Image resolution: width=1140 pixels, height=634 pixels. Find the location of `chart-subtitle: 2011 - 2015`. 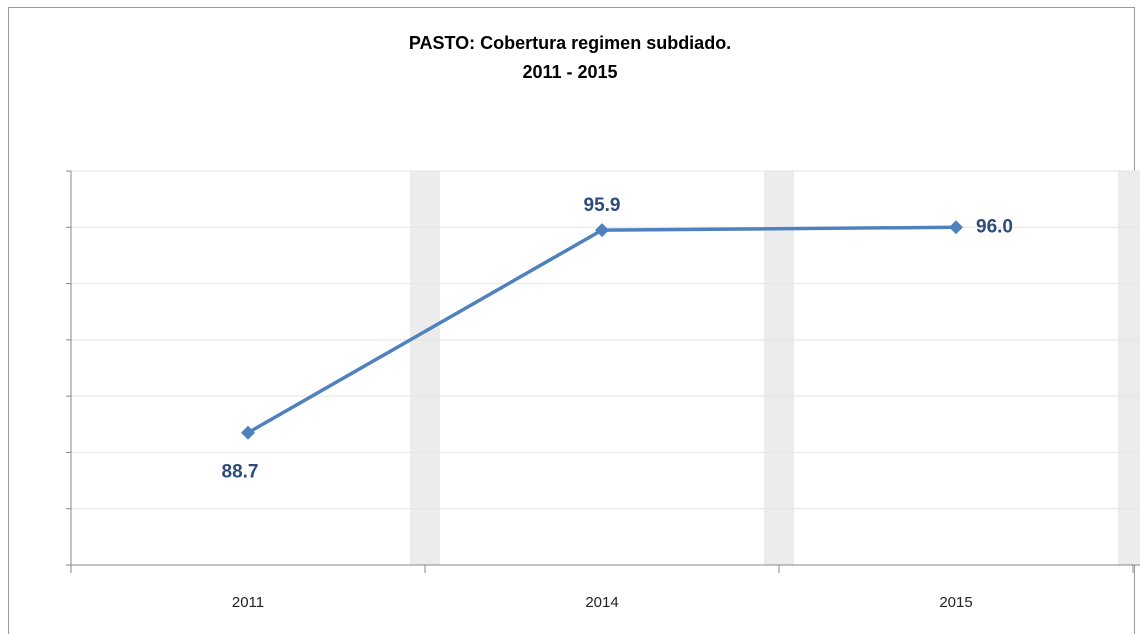

chart-subtitle: 2011 - 2015 is located at coordinates (569, 72).